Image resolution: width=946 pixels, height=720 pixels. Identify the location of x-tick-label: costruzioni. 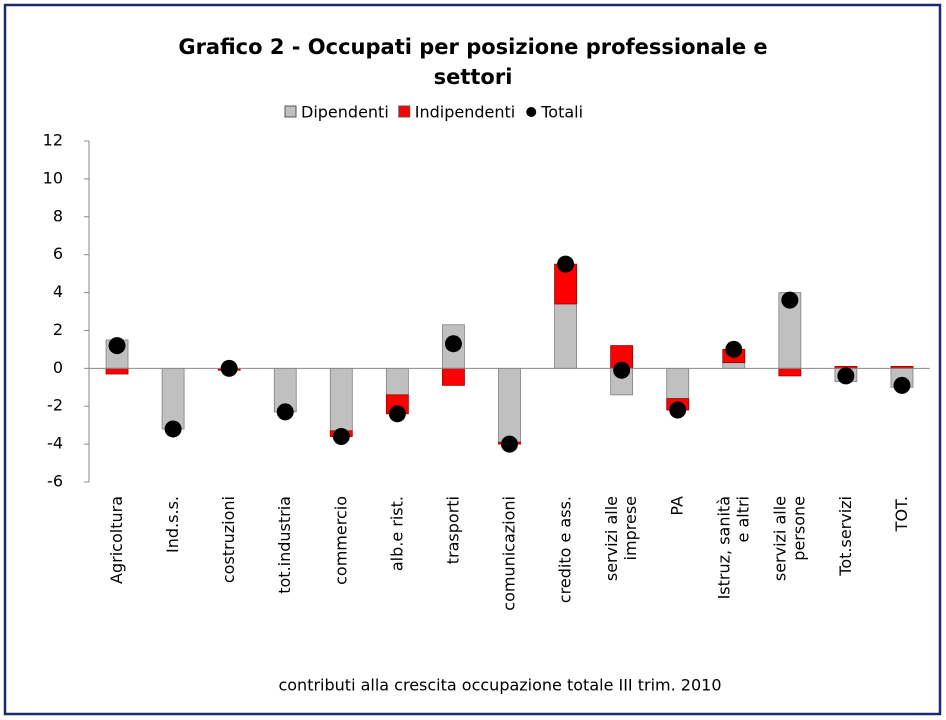
(228, 539).